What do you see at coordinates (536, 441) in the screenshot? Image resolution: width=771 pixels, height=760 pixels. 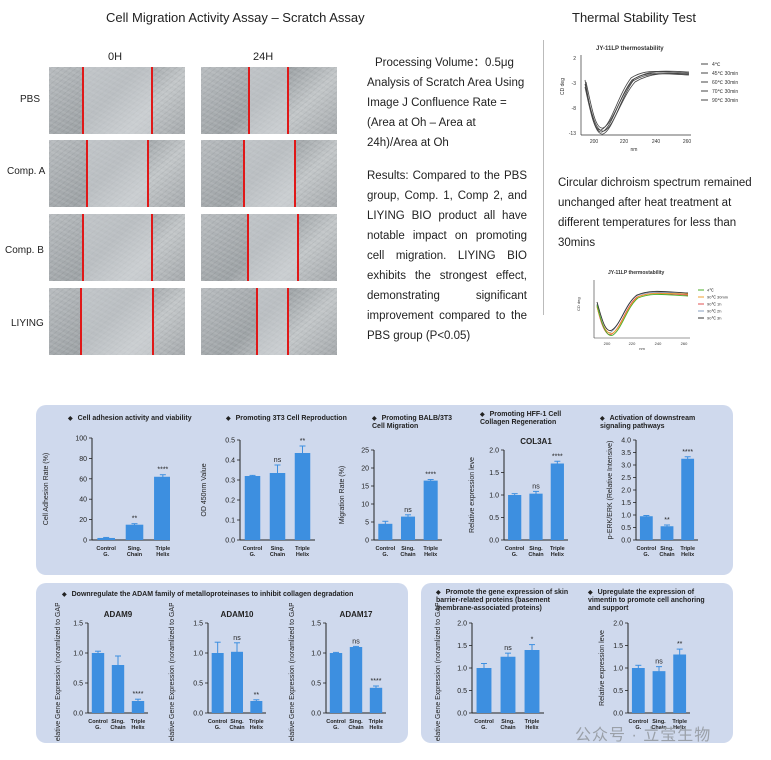 I see `chart-title: COL3A1` at bounding box center [536, 441].